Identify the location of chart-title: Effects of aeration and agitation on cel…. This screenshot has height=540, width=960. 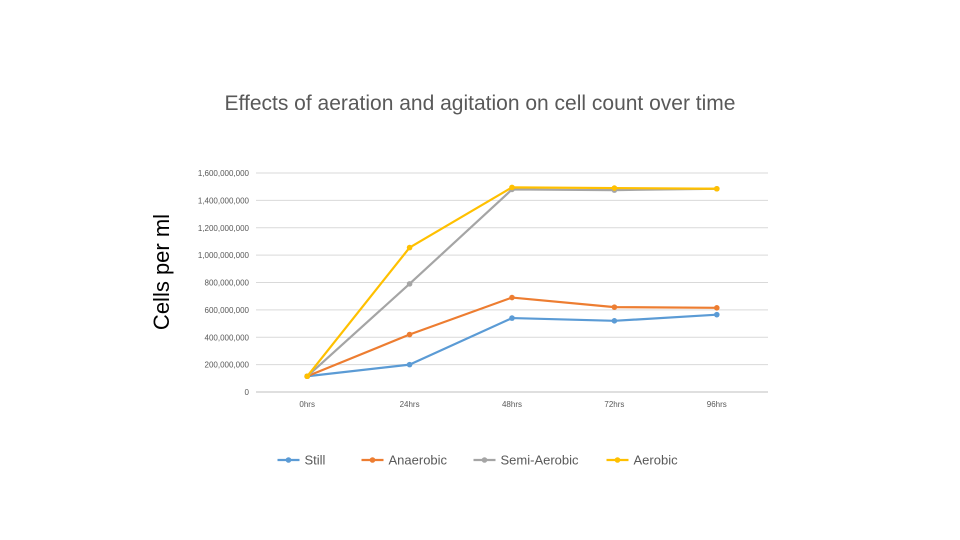
(480, 103).